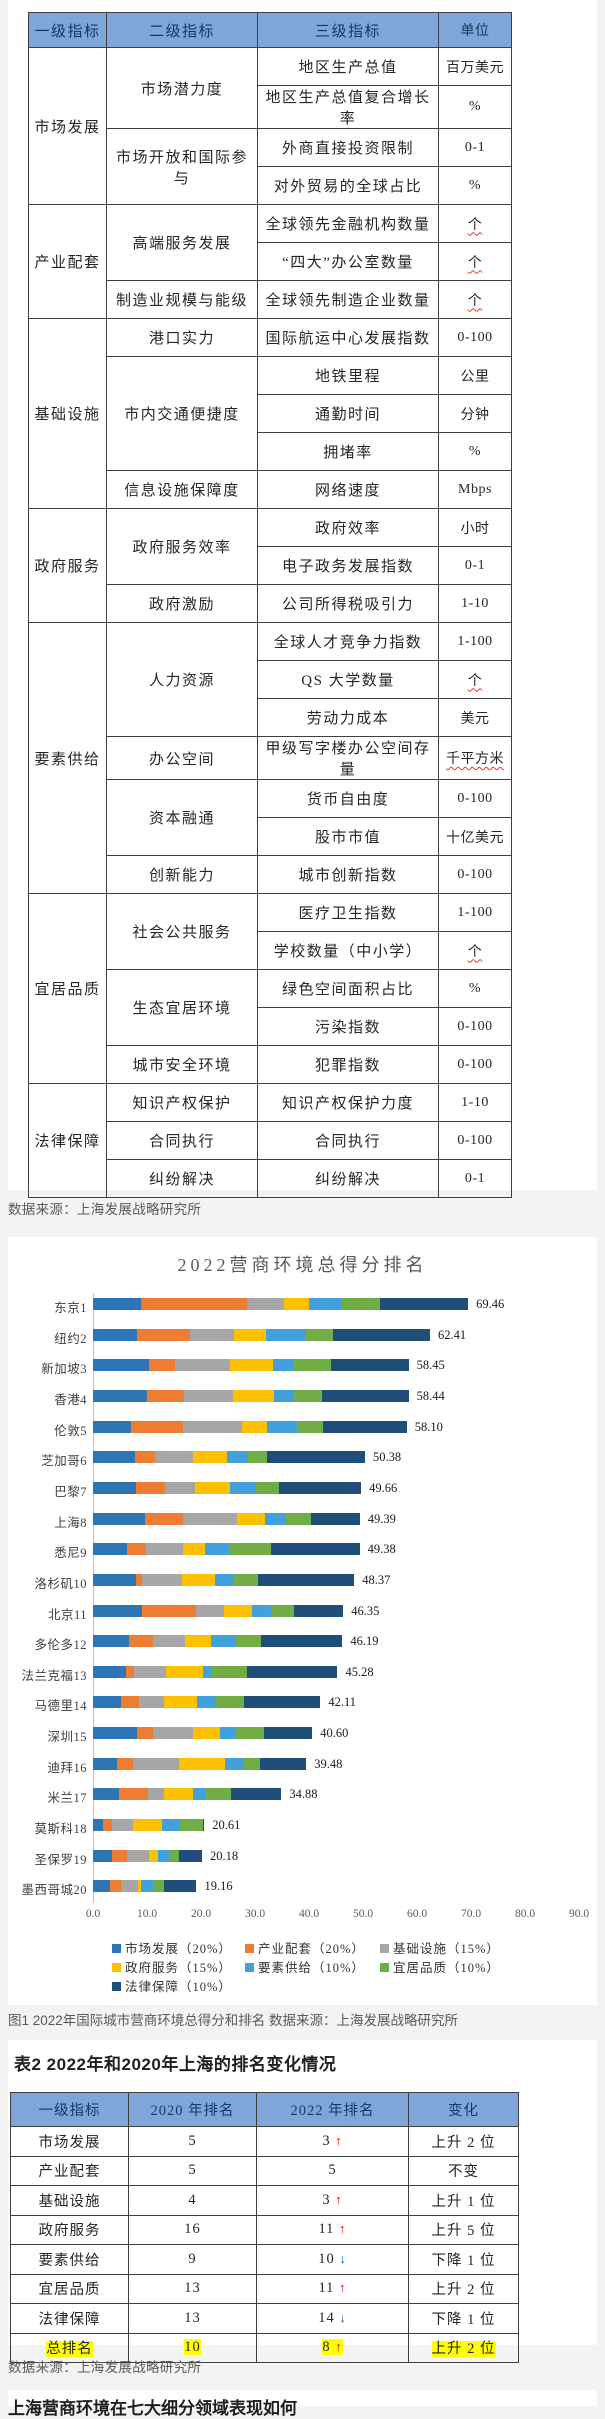 The height and width of the screenshot is (2419, 605). What do you see at coordinates (182, 489) in the screenshot?
I see `level2-indicator-cell: 信息设施保障度` at bounding box center [182, 489].